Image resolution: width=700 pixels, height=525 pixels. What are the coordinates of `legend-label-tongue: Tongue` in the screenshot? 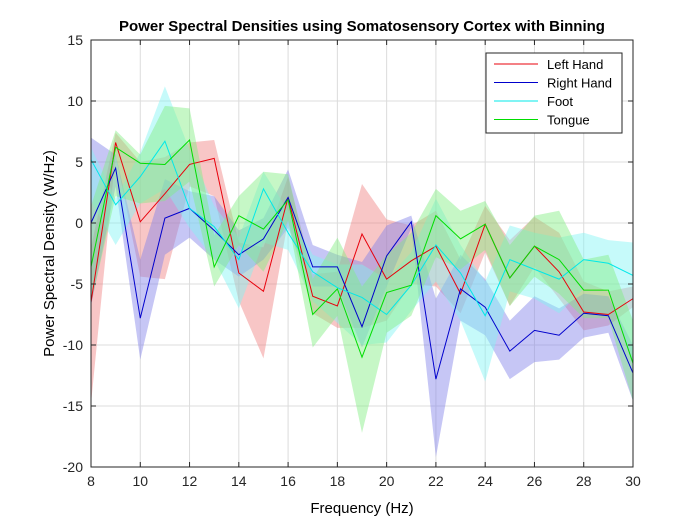 It's located at (568, 120).